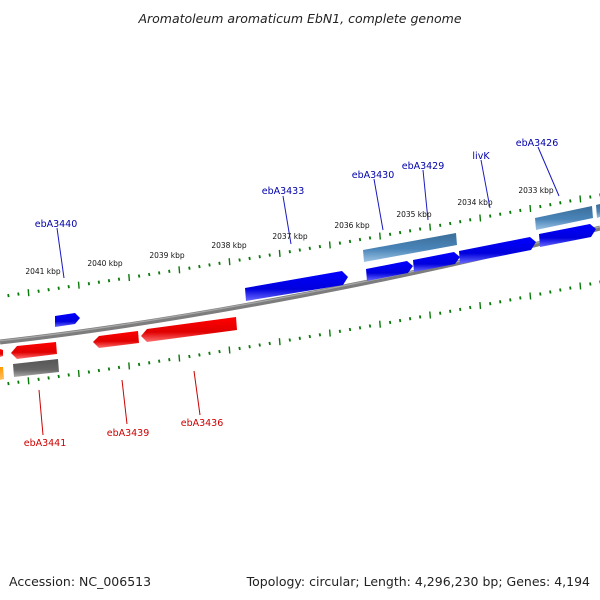  Describe the element at coordinates (283, 191) in the screenshot. I see `gene-label-ebA3433: ebA3433` at that location.